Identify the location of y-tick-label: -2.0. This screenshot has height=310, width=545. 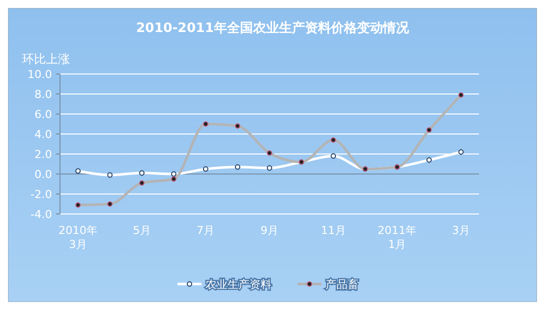
(41, 194).